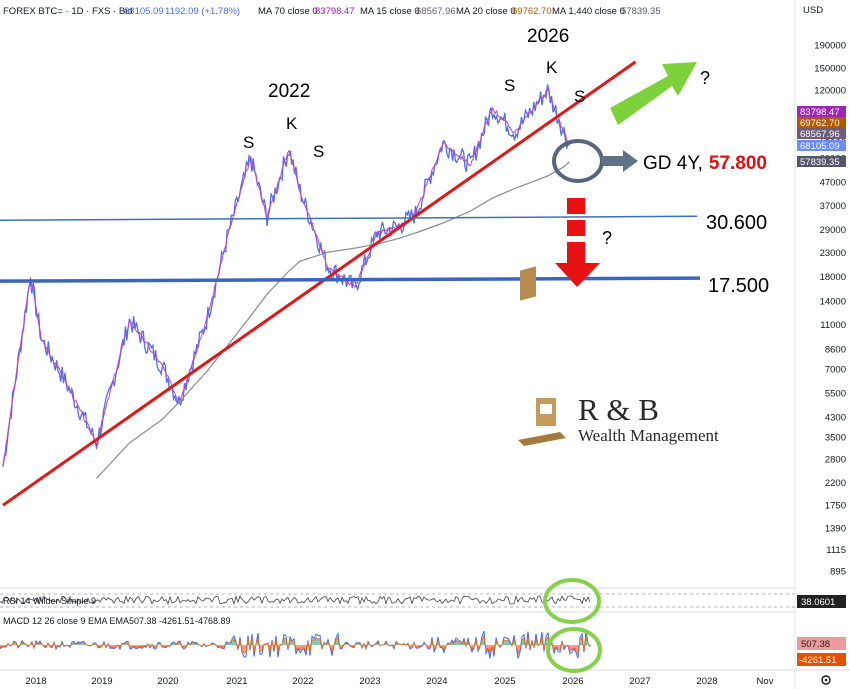 The width and height of the screenshot is (850, 689). Describe the element at coordinates (833, 253) in the screenshot. I see `y-tick-label: 23000` at that location.